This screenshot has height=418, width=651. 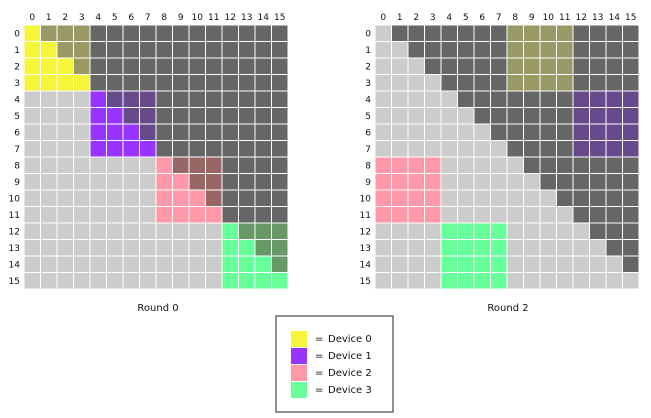 I want to click on column-tick-label: 15, so click(x=279, y=18).